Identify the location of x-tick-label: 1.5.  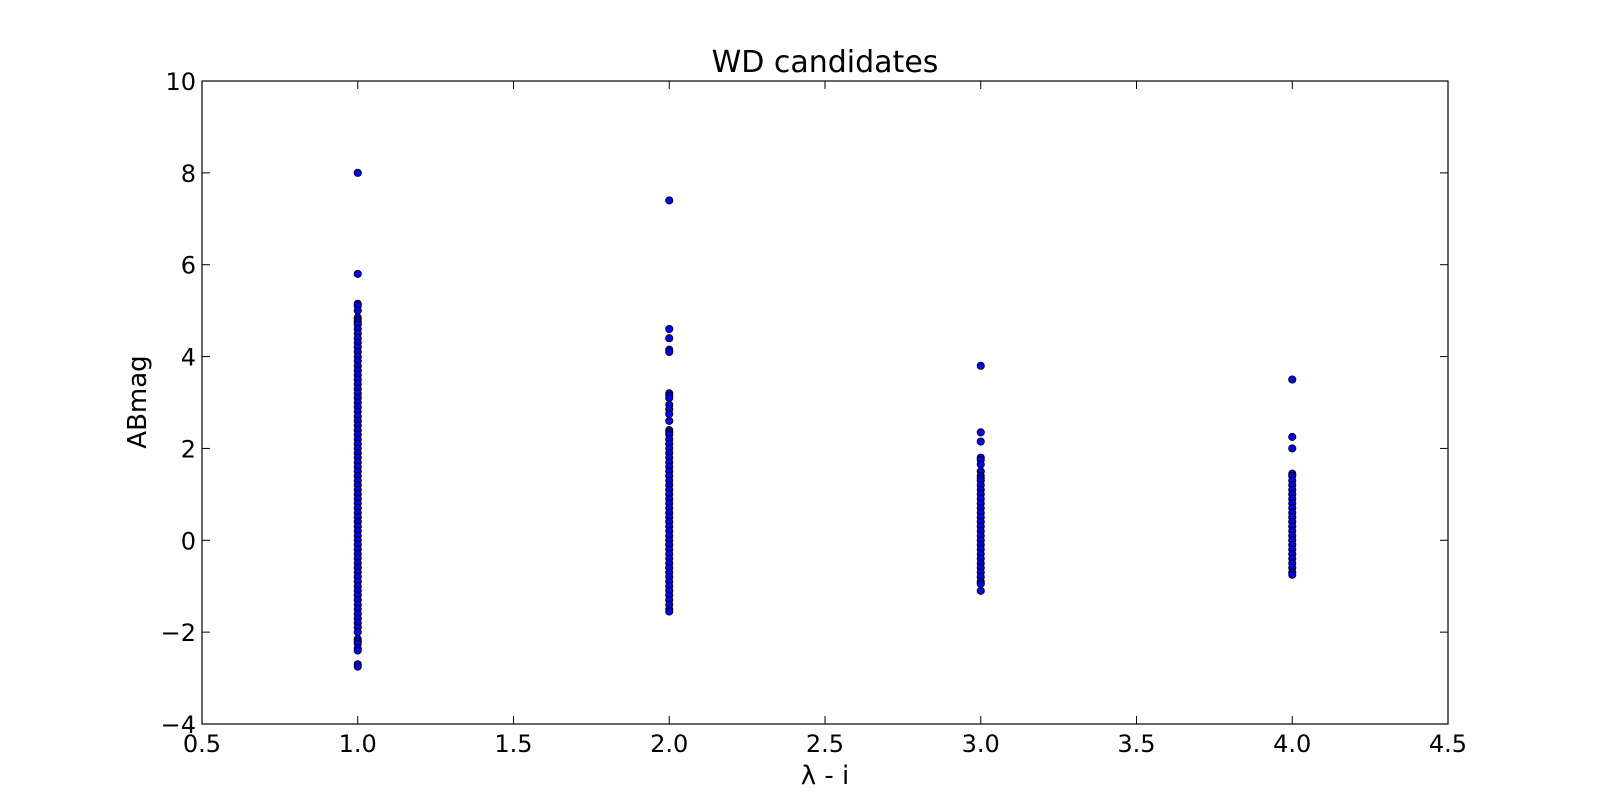
(513, 744).